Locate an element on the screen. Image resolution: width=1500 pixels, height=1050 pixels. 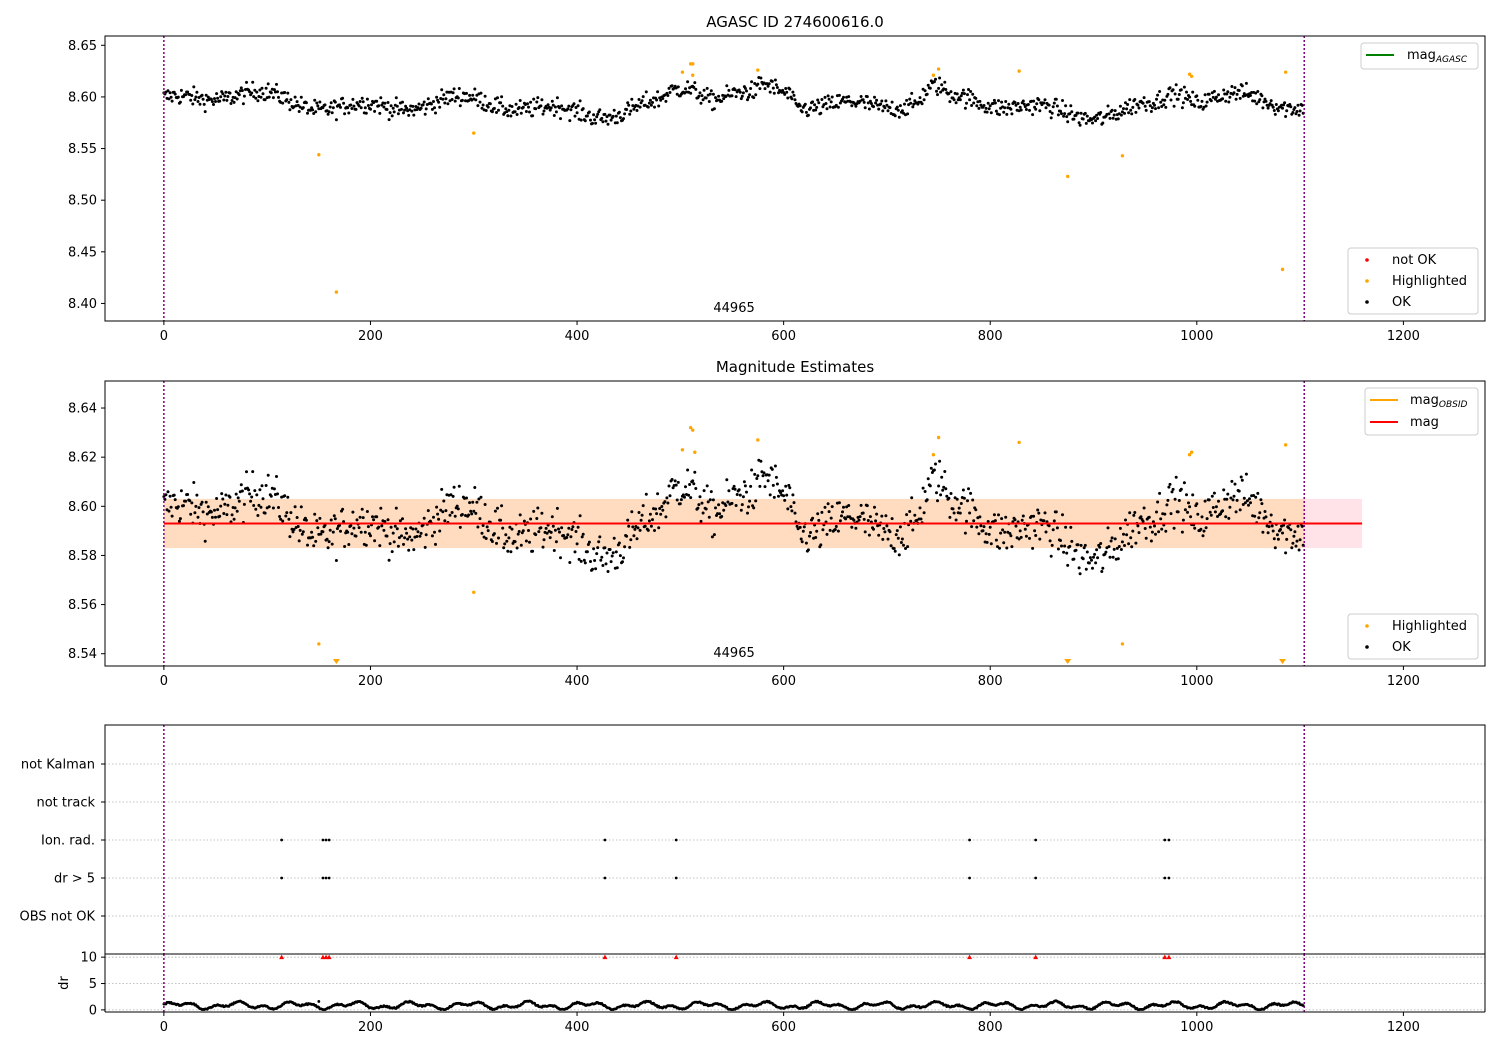
legend-mag-agasc-label: mag is located at coordinates (1421, 55).